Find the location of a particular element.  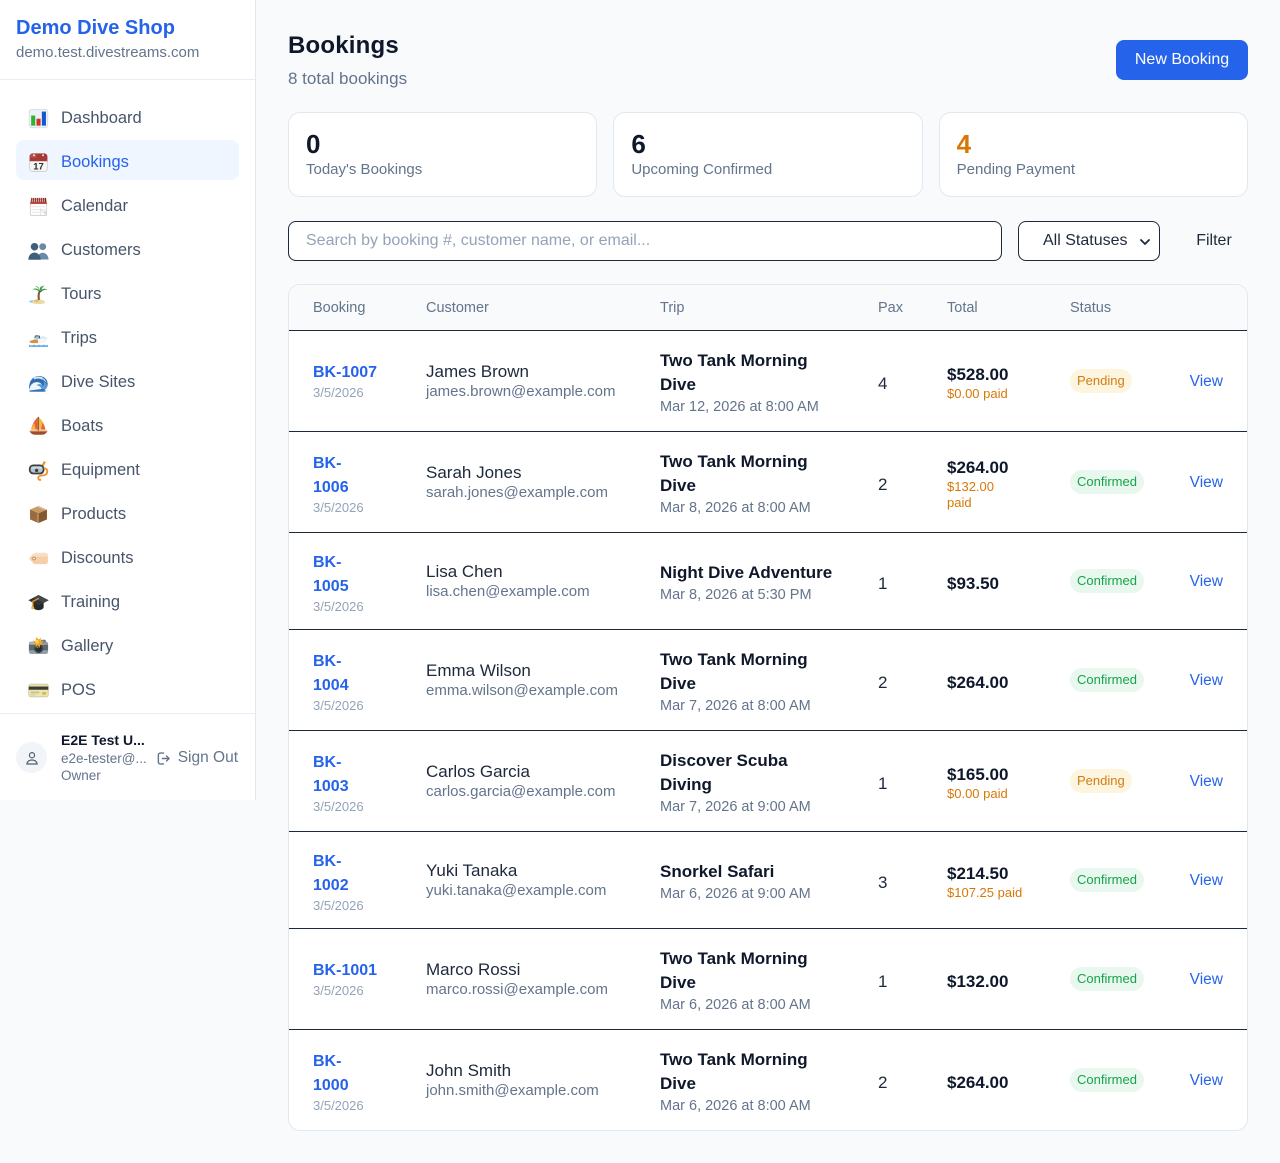

svg-text: 17 is located at coordinates (38, 166).